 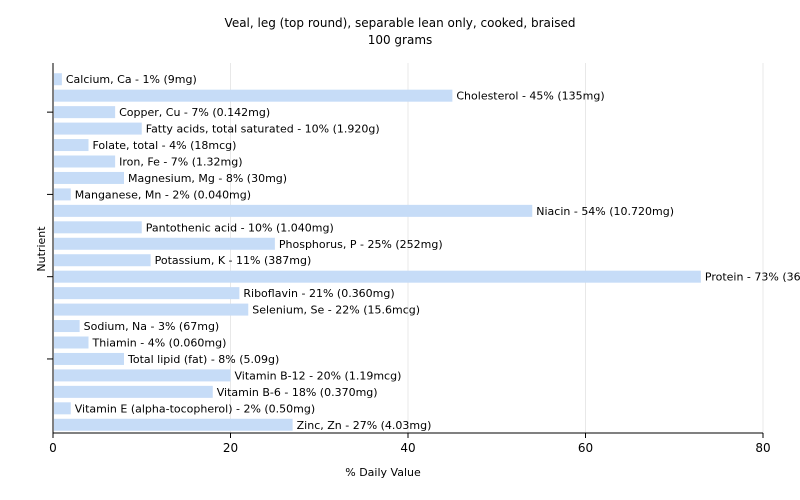 What do you see at coordinates (364, 425) in the screenshot?
I see `bar-label-21: Zinc, Zn - 27% (4.03mg)` at bounding box center [364, 425].